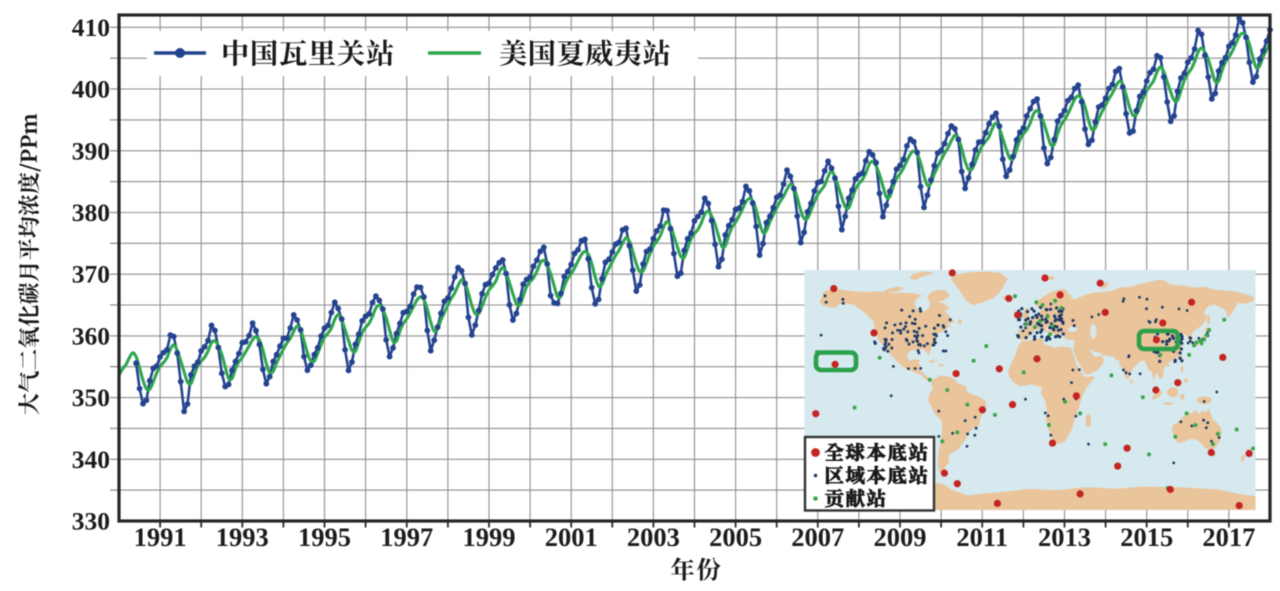  What do you see at coordinates (324, 537) in the screenshot?
I see `svg-text: 1995` at bounding box center [324, 537].